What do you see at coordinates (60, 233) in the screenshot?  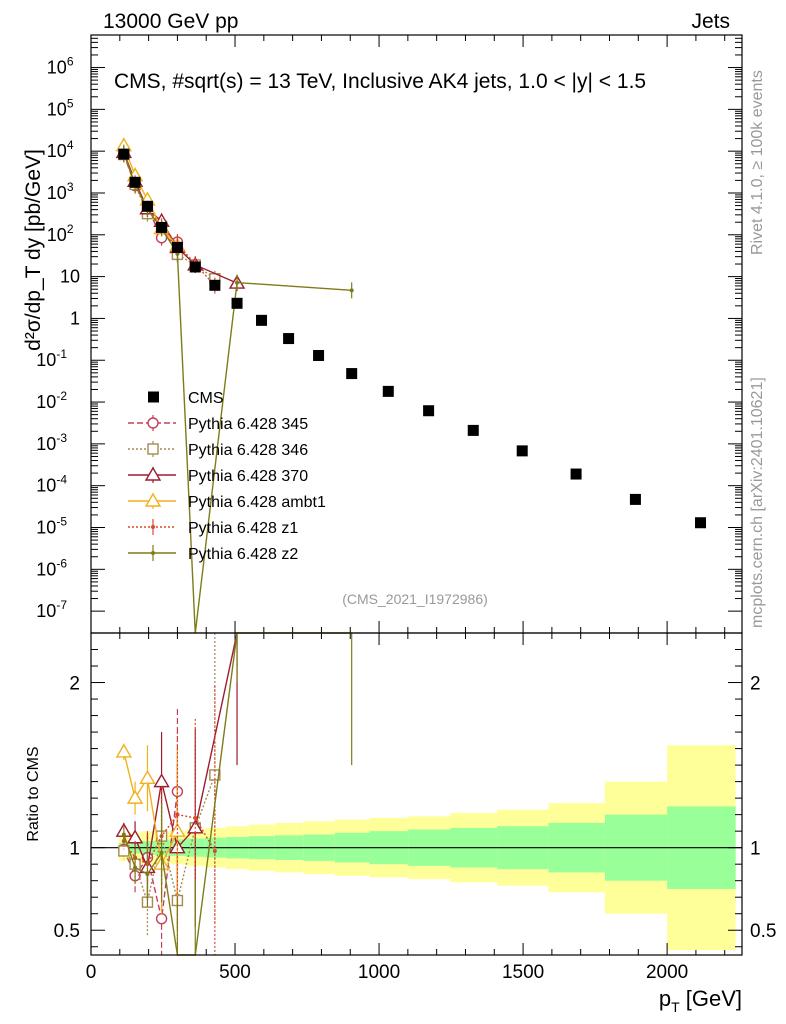 I see `y-tick-label: 10²` at bounding box center [60, 233].